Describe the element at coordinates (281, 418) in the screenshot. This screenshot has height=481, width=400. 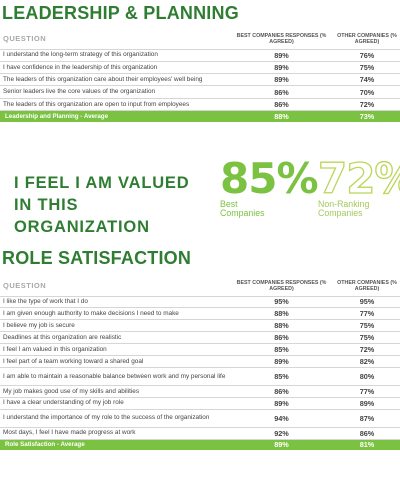
I see `best-value: 94%` at that location.